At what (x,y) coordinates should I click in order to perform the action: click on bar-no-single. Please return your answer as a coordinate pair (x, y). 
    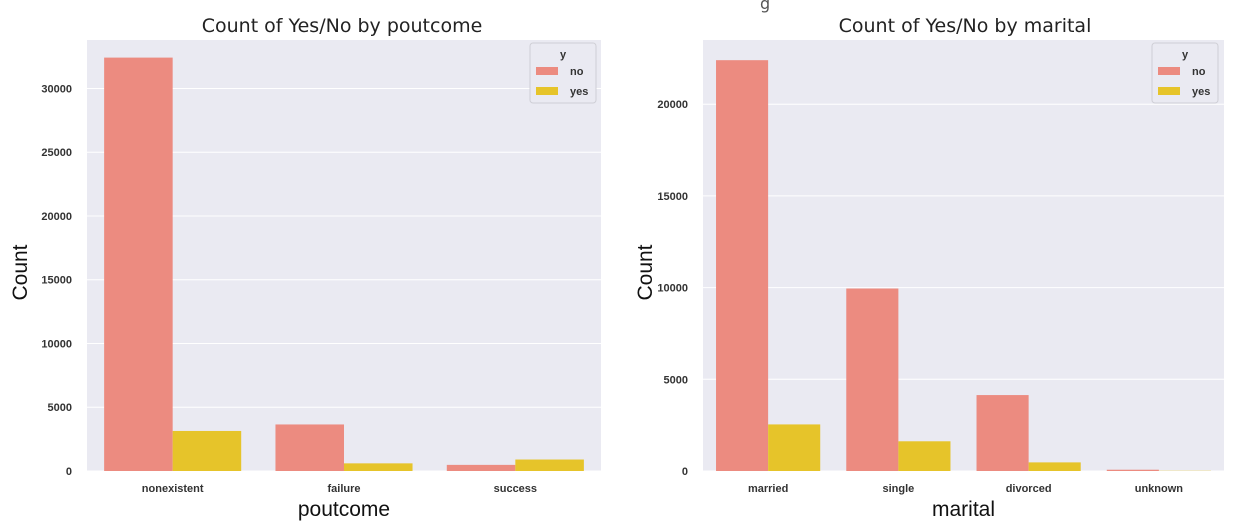
    Looking at the image, I should click on (872, 379).